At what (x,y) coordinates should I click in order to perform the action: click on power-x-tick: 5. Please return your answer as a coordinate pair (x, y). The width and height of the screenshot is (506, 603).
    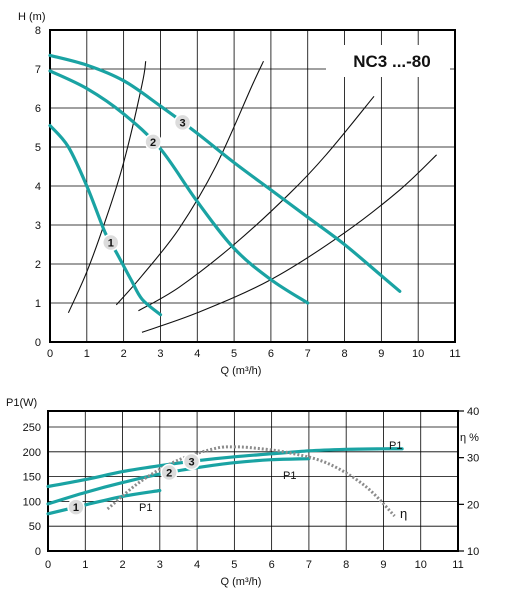
    Looking at the image, I should click on (234, 565).